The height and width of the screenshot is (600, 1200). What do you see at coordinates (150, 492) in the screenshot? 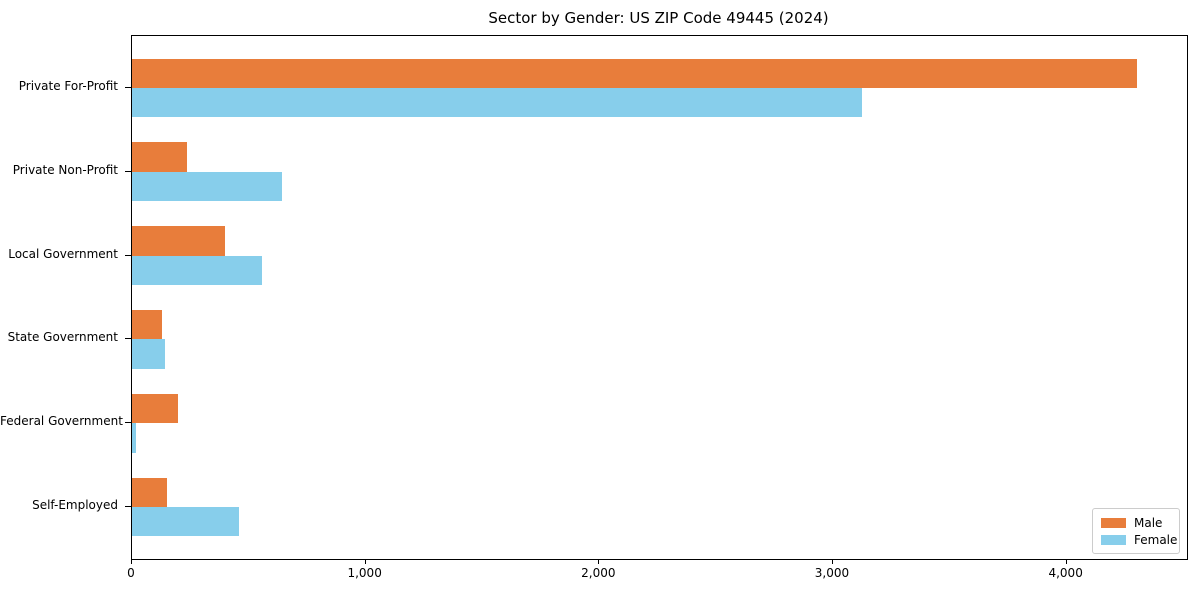
I see `bar-male-self-employed` at bounding box center [150, 492].